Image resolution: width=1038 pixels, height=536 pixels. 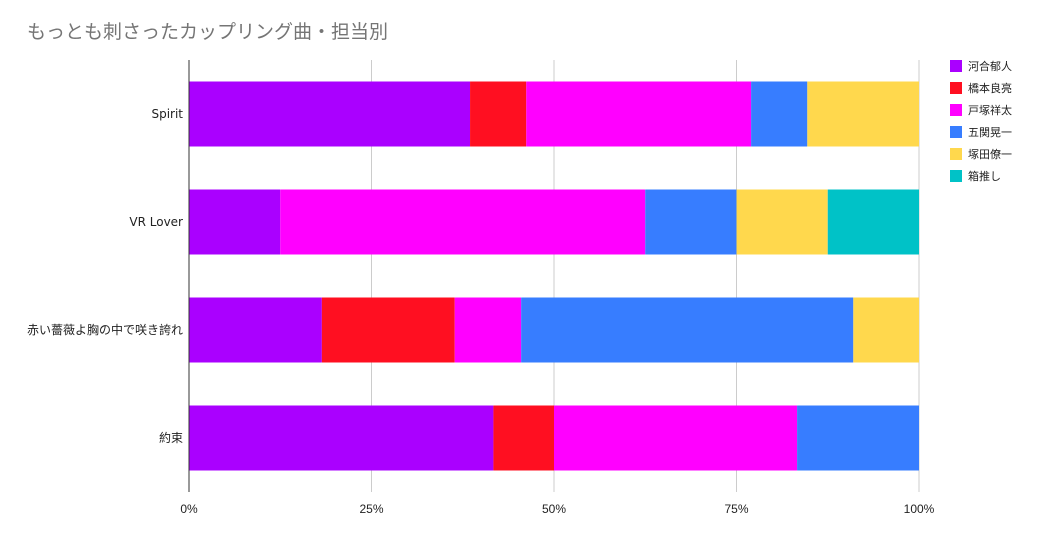 I want to click on legend-label: 塚田僚一, so click(x=990, y=154).